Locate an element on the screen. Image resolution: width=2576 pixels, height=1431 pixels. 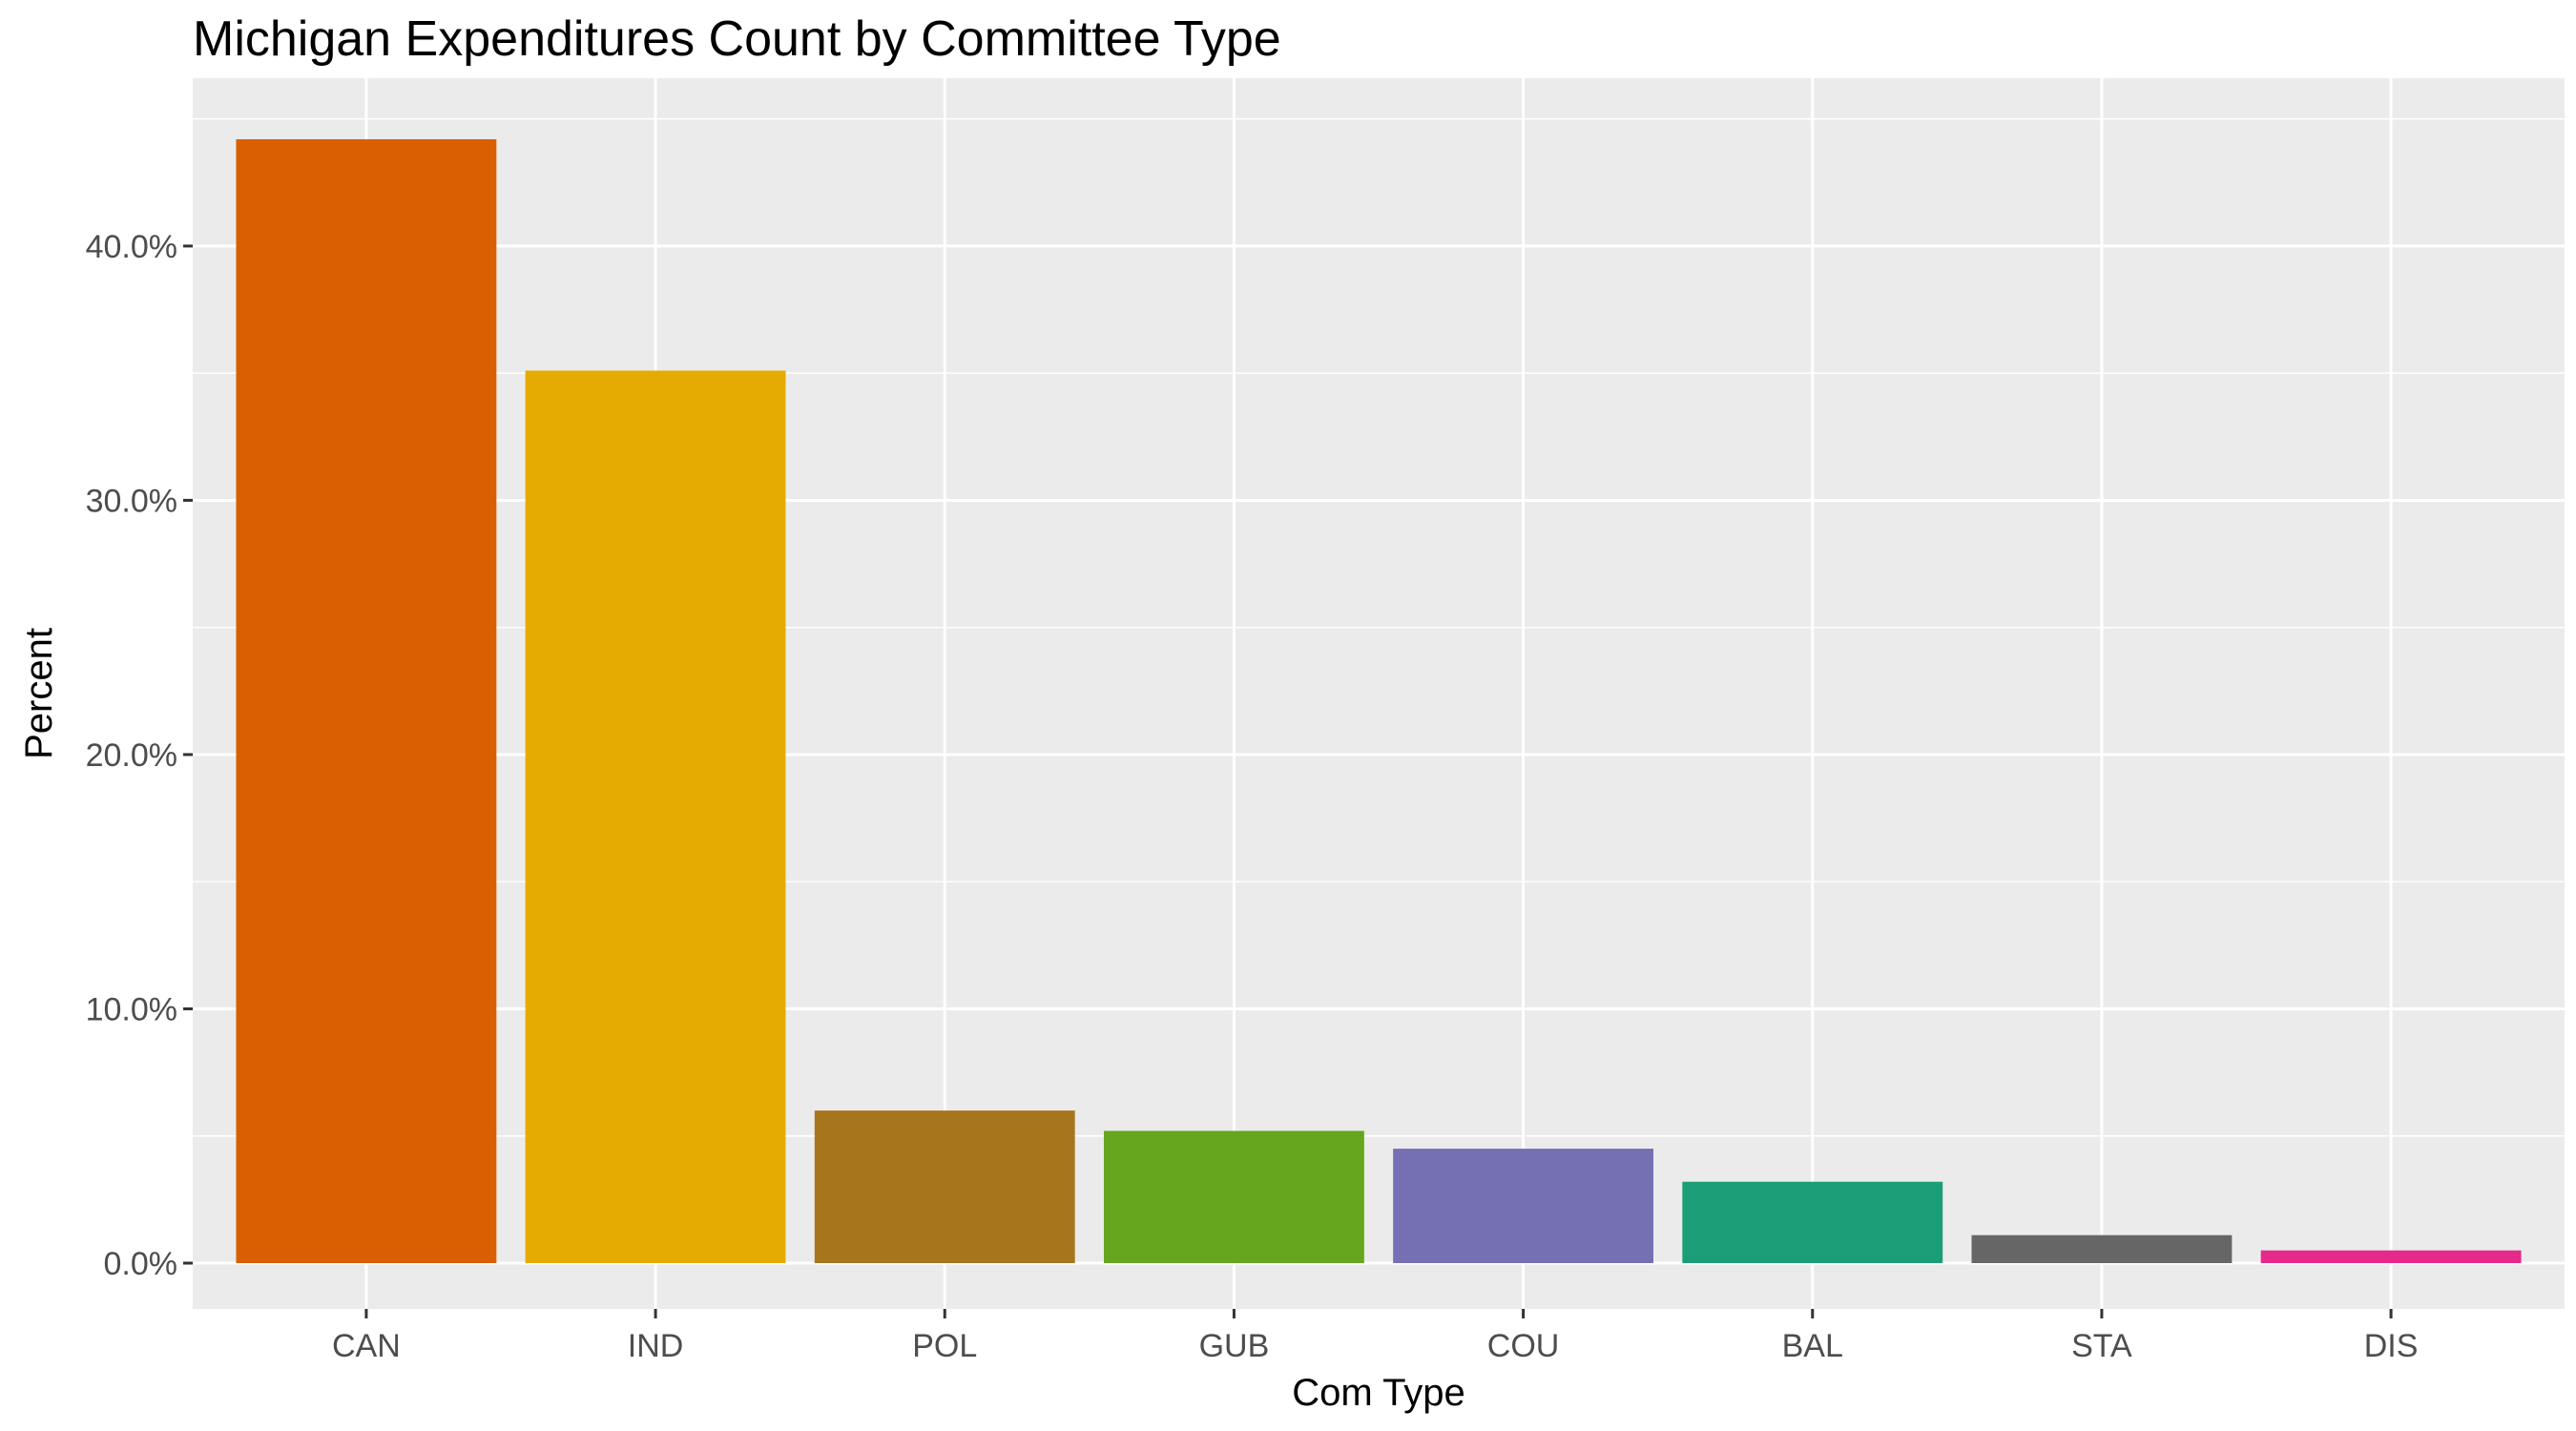
bar-cou is located at coordinates (1523, 1206).